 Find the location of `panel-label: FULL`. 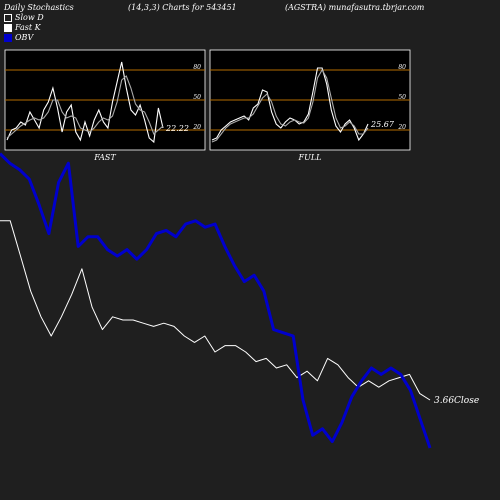

panel-label: FULL is located at coordinates (310, 157).